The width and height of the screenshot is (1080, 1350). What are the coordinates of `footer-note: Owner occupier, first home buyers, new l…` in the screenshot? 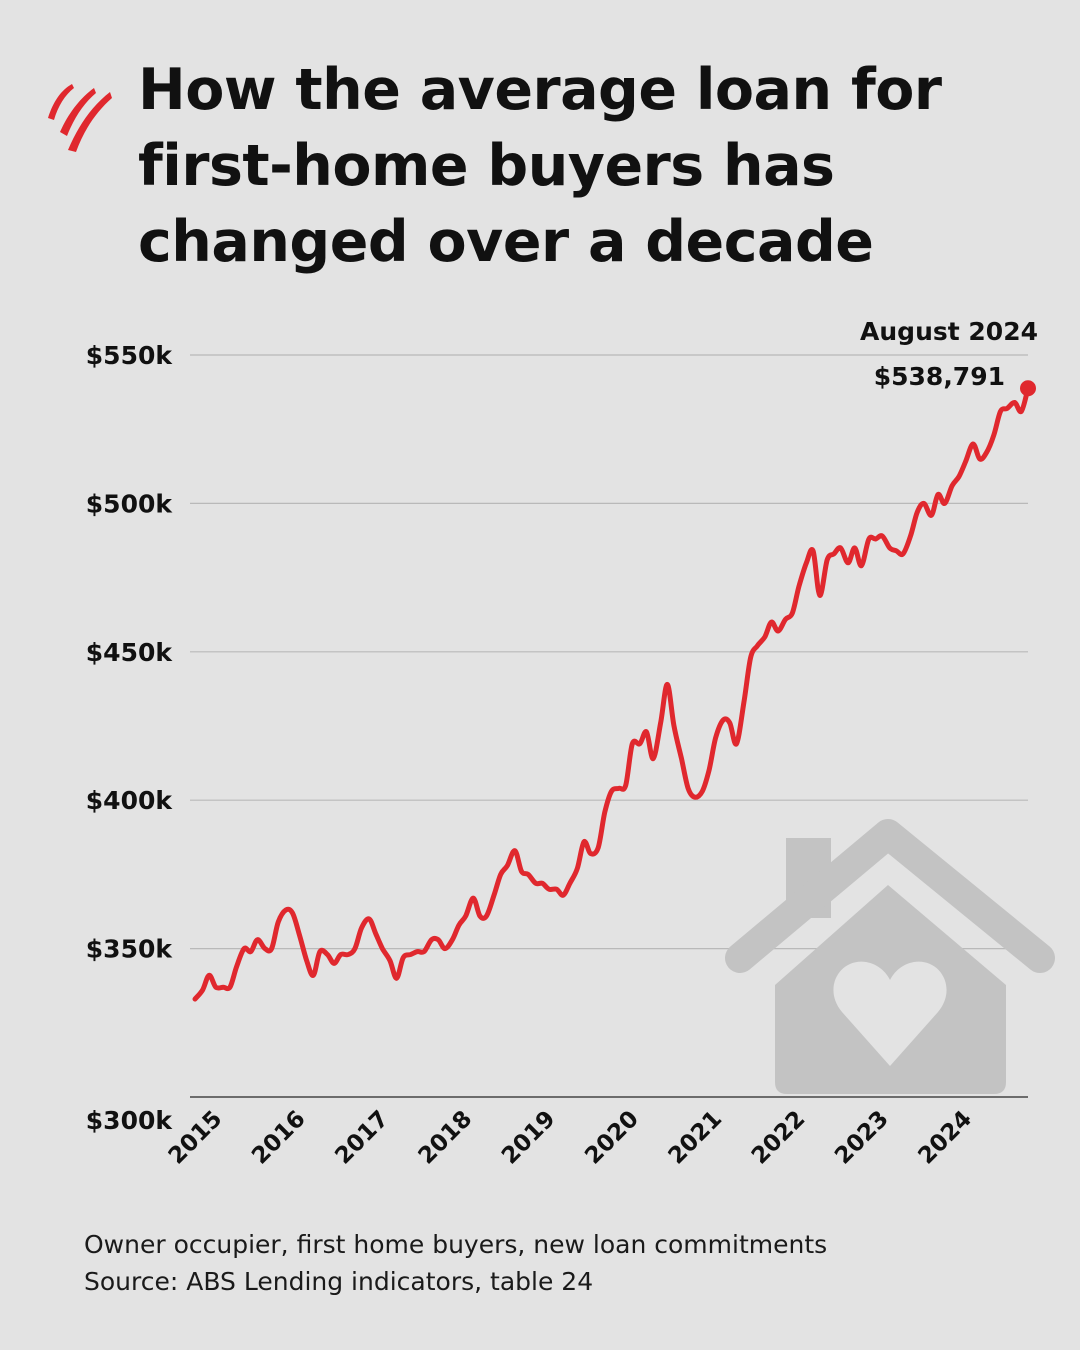 It's located at (456, 1244).